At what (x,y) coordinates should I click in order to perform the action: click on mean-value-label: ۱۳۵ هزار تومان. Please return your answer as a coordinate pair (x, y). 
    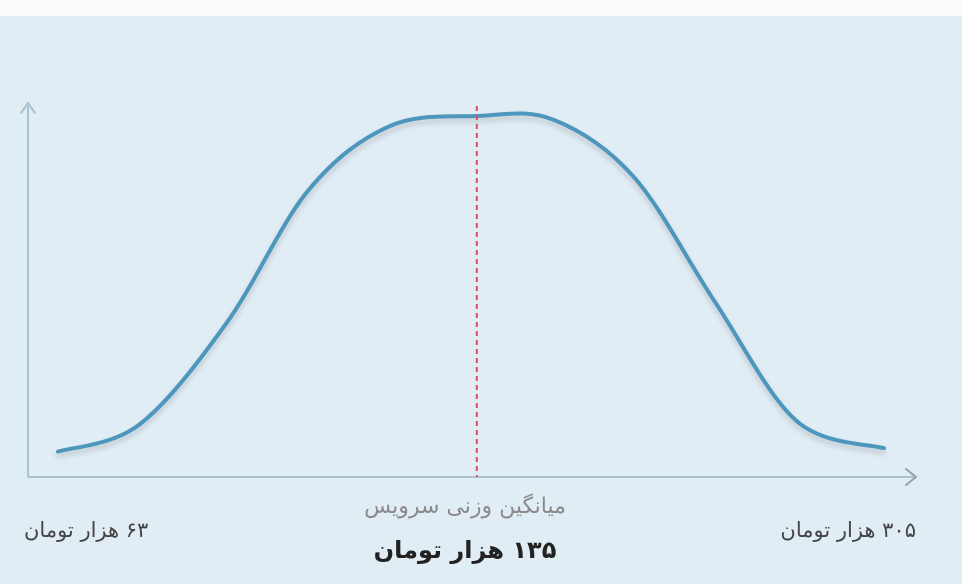
    Looking at the image, I should click on (465, 550).